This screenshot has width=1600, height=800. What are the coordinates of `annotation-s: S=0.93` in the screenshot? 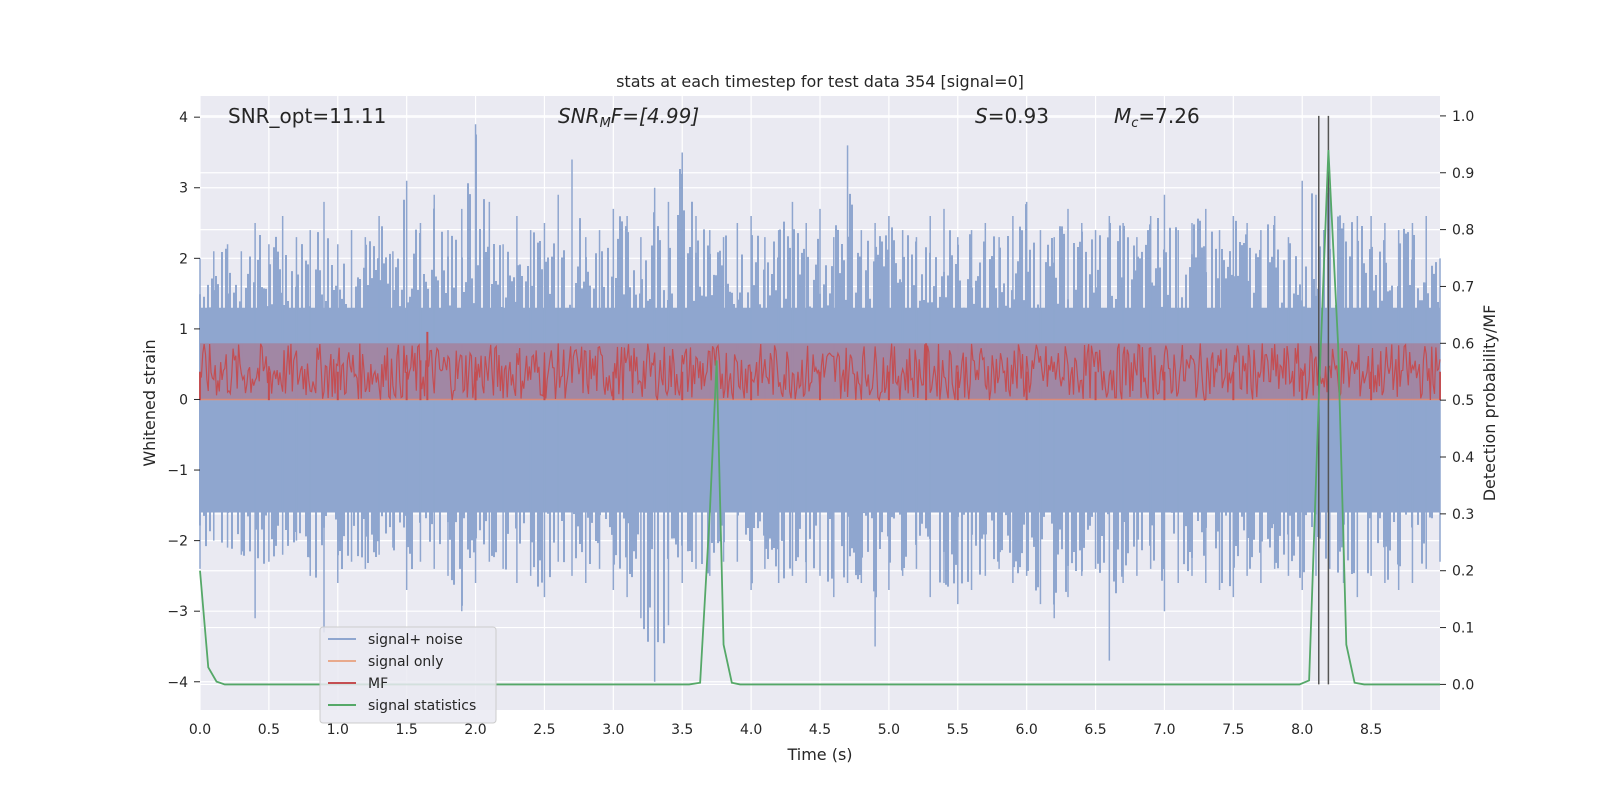 It's located at (1012, 116).